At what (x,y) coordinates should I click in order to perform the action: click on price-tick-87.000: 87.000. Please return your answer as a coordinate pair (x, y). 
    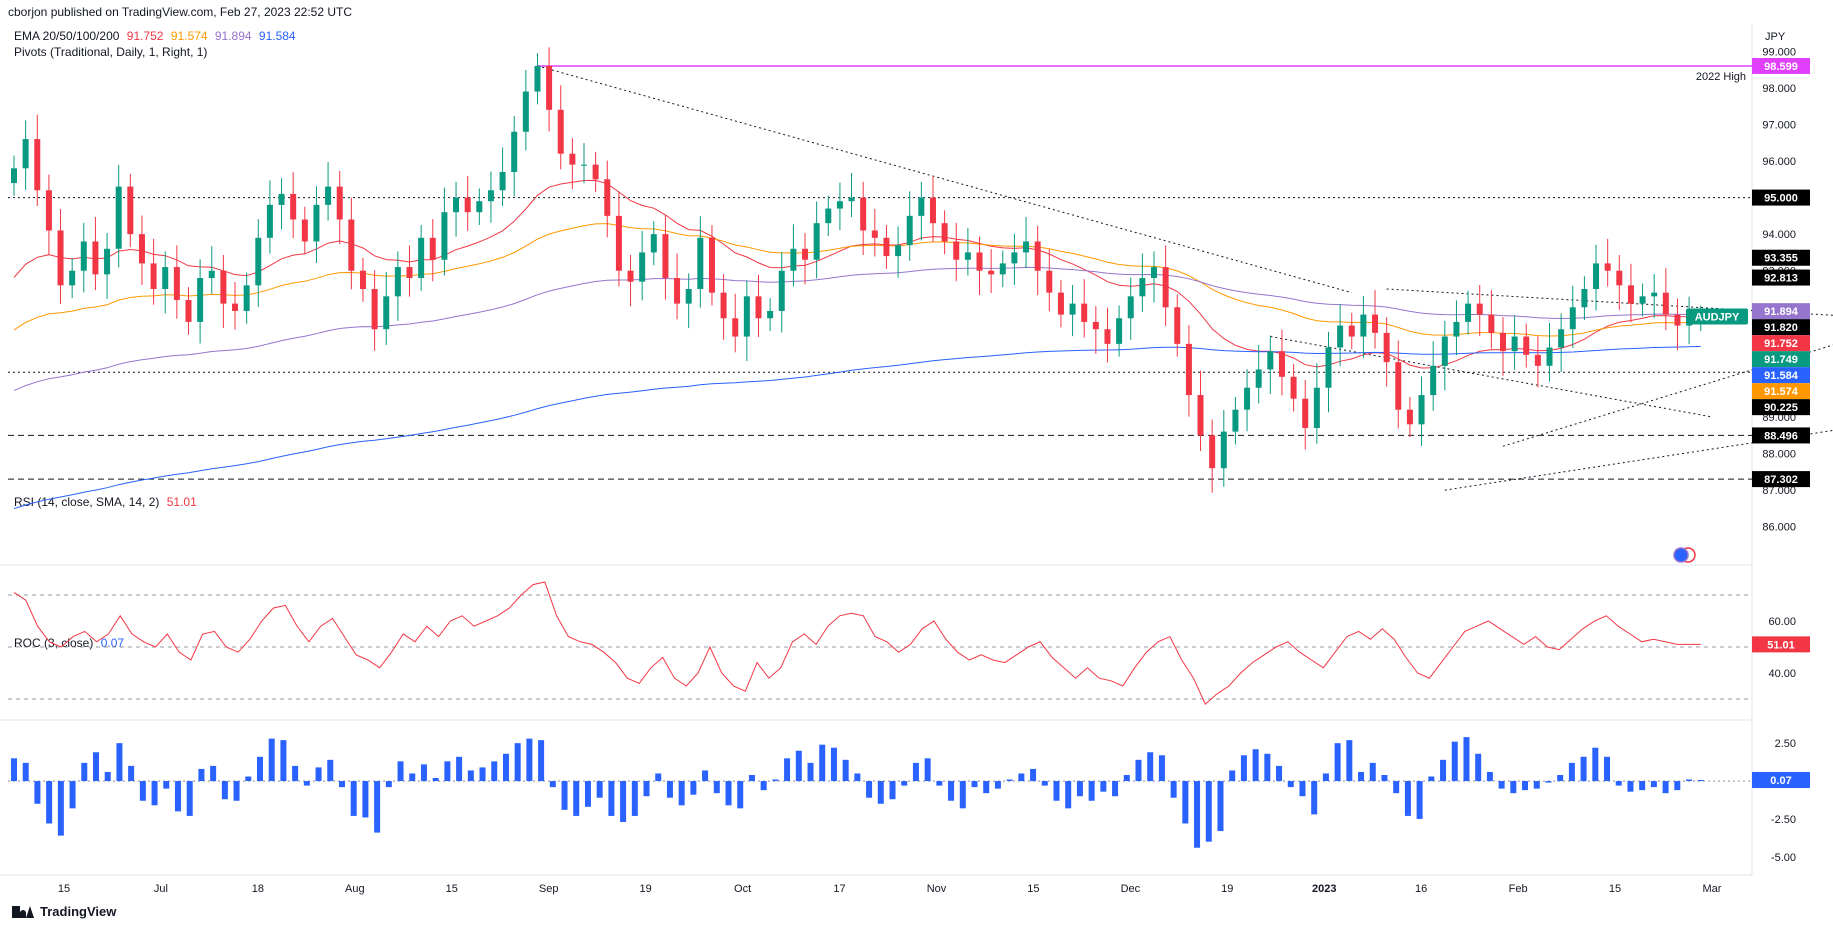
    Looking at the image, I should click on (1779, 491).